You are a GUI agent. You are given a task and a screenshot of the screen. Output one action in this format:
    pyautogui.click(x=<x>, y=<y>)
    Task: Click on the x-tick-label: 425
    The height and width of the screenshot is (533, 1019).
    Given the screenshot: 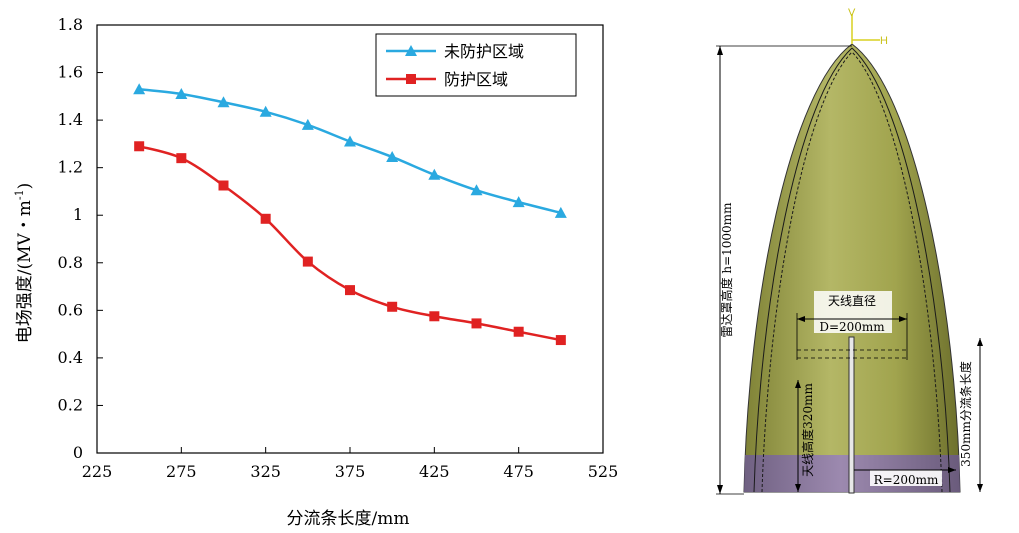 What is the action you would take?
    pyautogui.click(x=434, y=471)
    